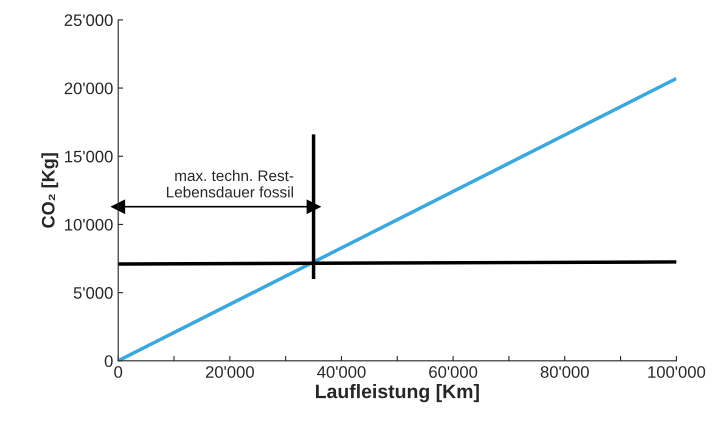  Describe the element at coordinates (341, 372) in the screenshot. I see `x-tick-label: 40'000` at that location.